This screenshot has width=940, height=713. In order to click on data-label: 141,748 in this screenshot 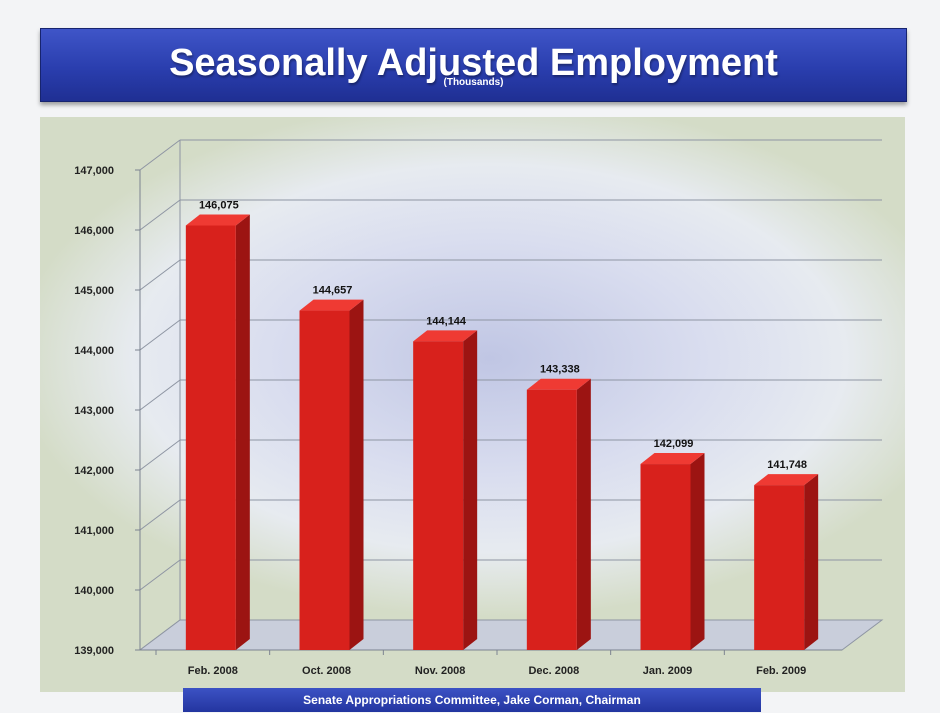, I will do `click(787, 465)`.